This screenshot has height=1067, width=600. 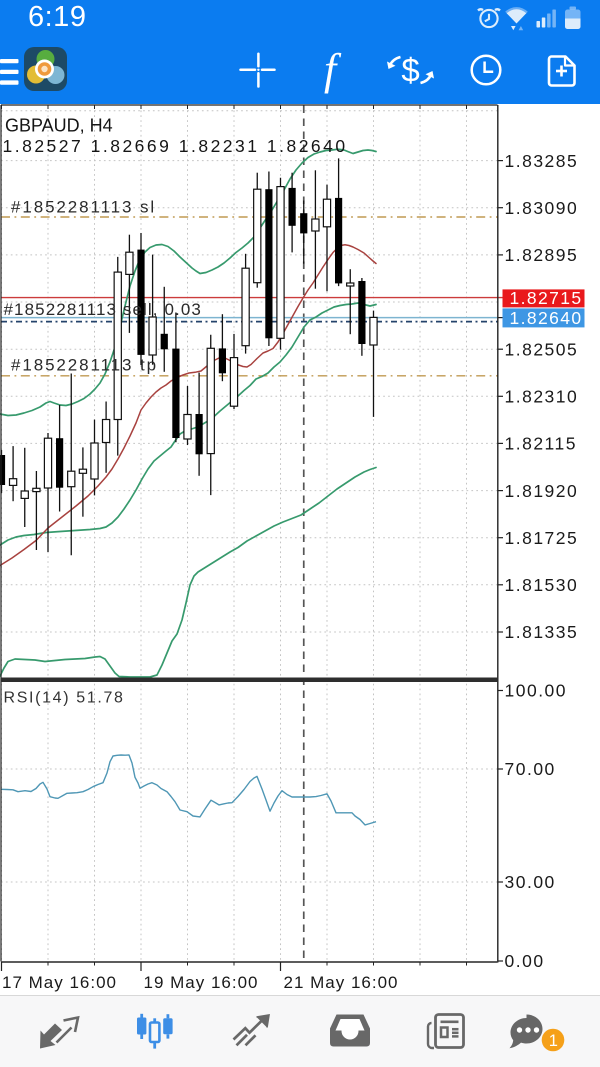 I want to click on svg-text: #1852281113 sl, so click(x=83, y=207).